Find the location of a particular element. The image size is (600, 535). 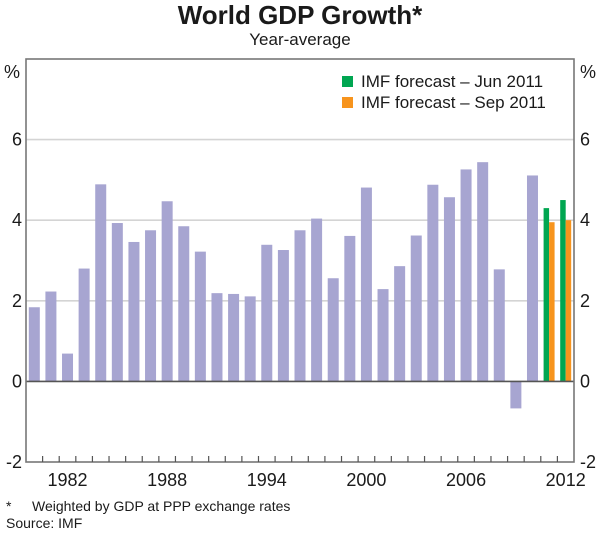

y-tick-label-right: 2 is located at coordinates (585, 301).